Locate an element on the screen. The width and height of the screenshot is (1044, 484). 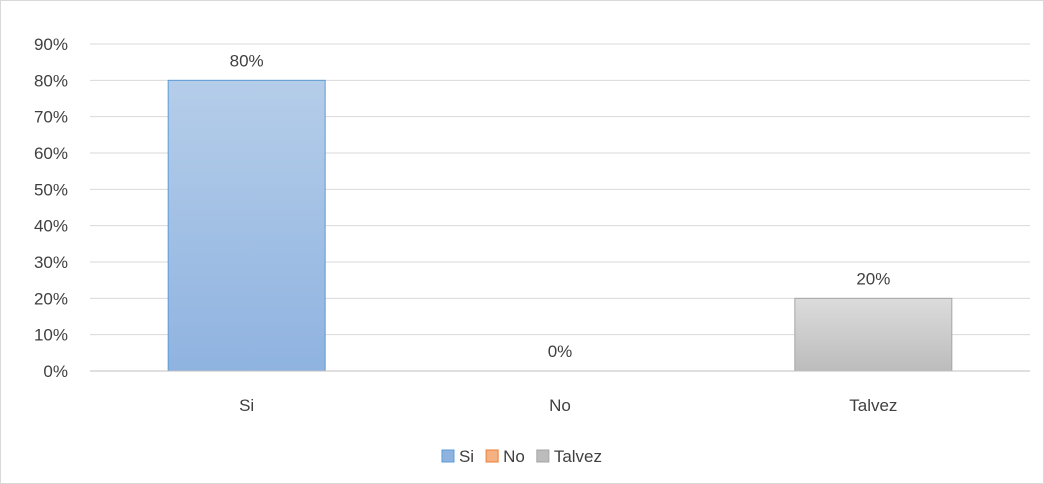
y-tick-label: 50% is located at coordinates (51, 189).